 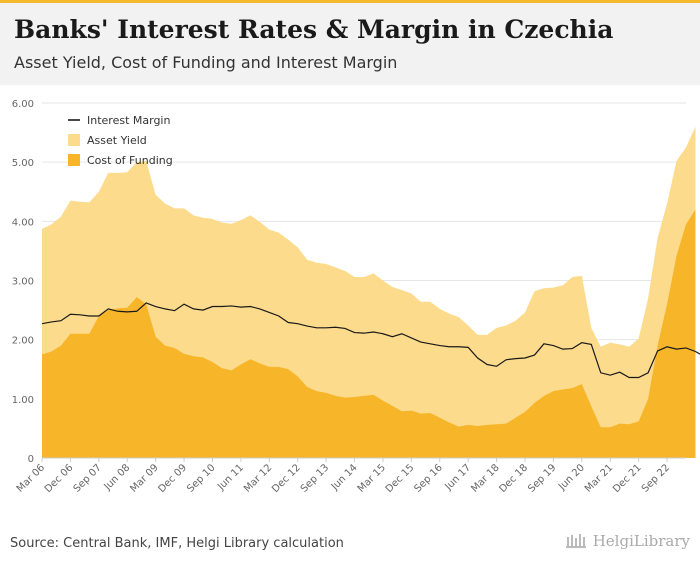 What do you see at coordinates (31, 478) in the screenshot?
I see `x-tick-label: Mar 06` at bounding box center [31, 478].